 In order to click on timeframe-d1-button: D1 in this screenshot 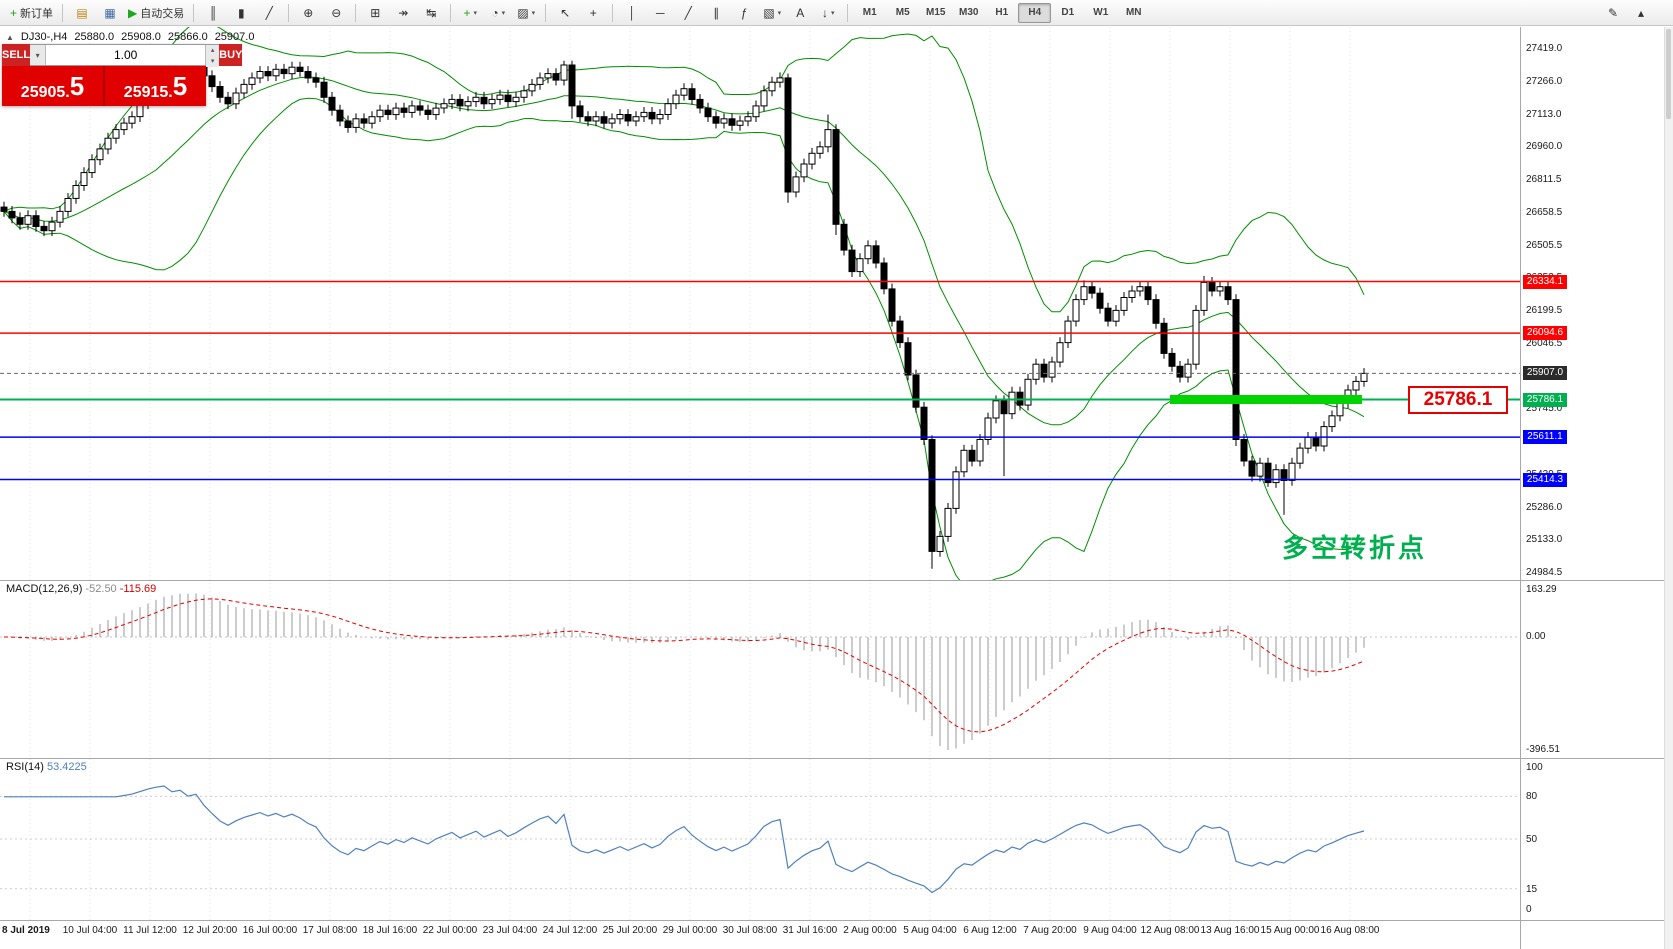, I will do `click(1068, 12)`.